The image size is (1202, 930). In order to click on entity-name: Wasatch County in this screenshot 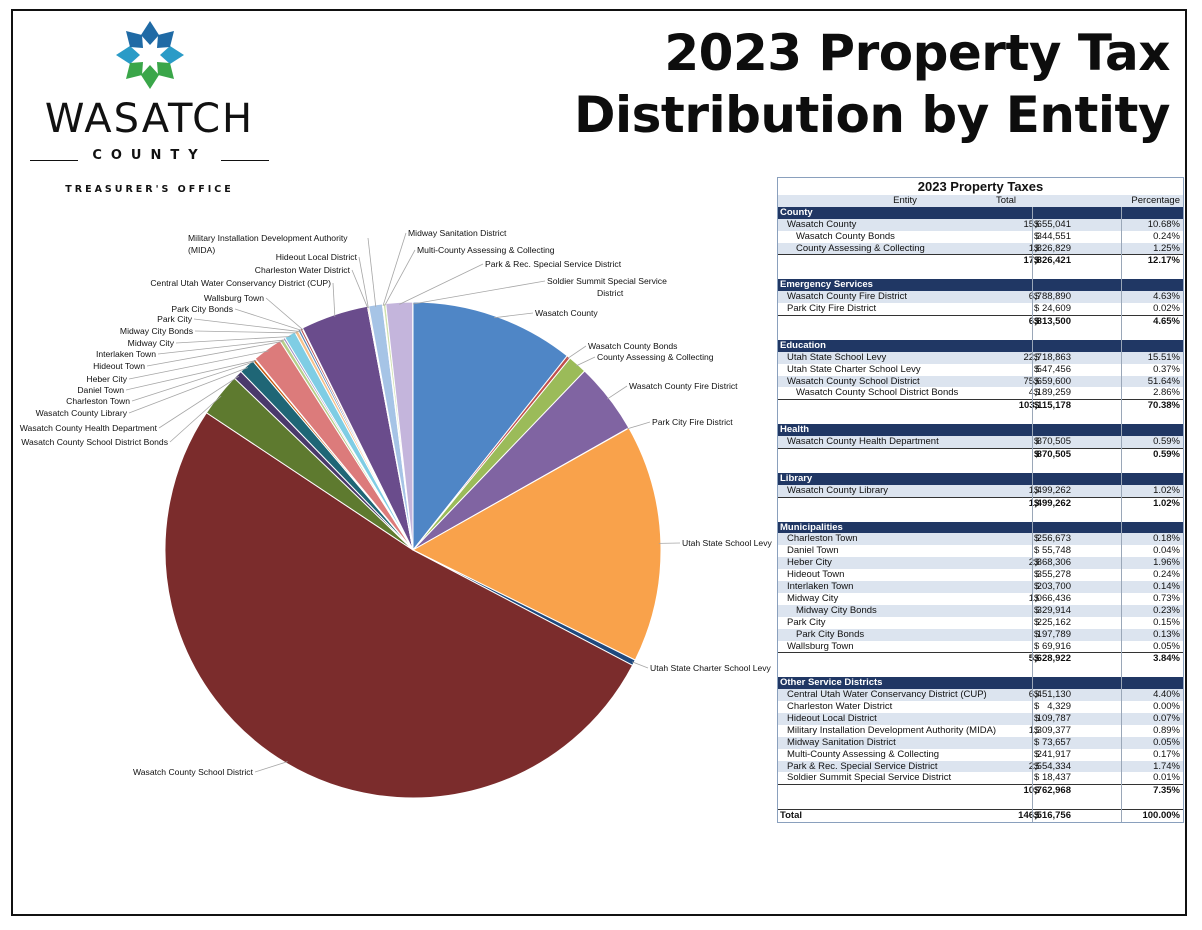, I will do `click(822, 224)`.